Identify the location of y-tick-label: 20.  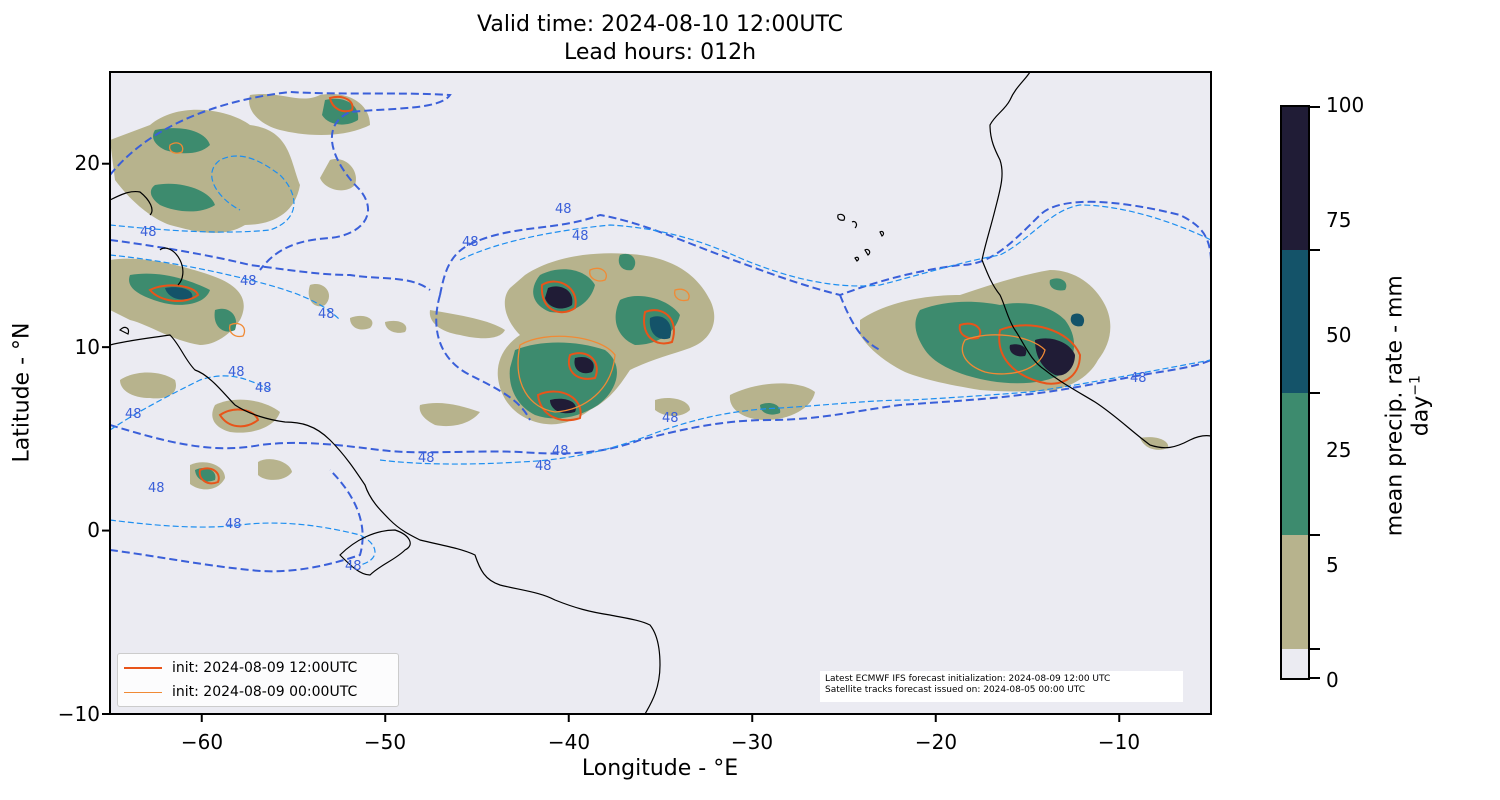
(87, 163).